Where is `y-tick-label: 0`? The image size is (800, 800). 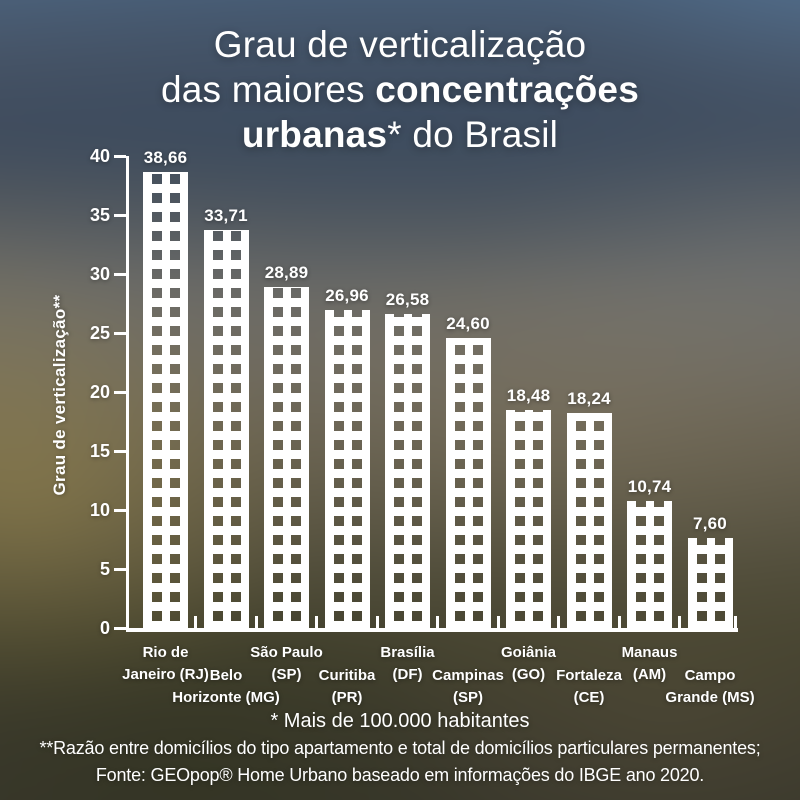 y-tick-label: 0 is located at coordinates (104, 628).